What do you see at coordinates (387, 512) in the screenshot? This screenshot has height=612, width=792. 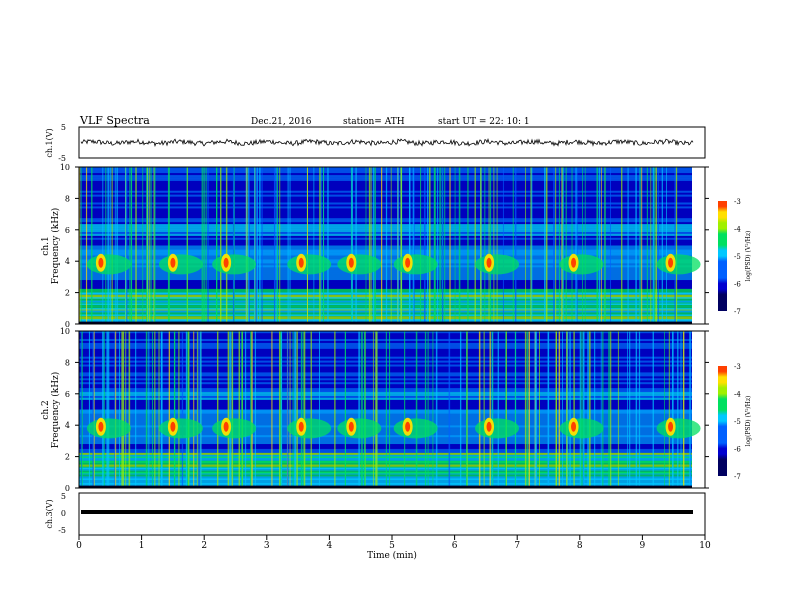 I see `ch3-voltage-trace` at bounding box center [387, 512].